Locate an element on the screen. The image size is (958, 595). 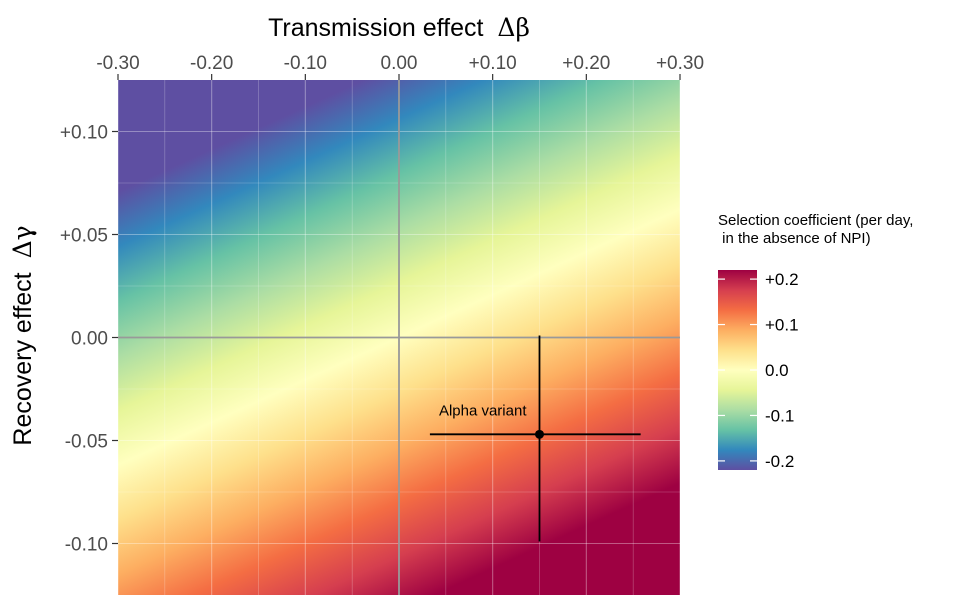
legend-title-line2: in the absence of NPI) is located at coordinates (794, 238).